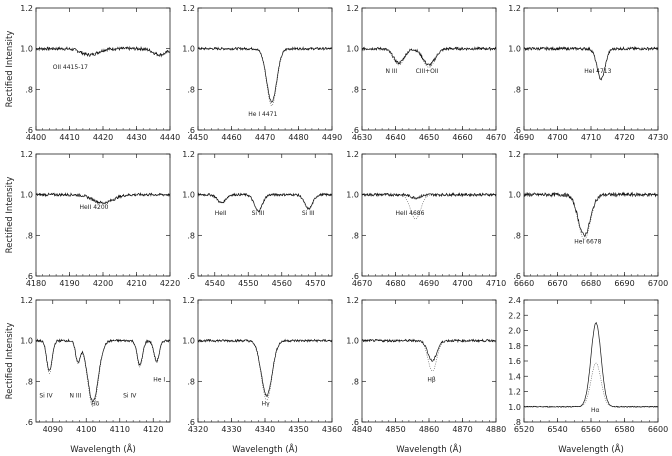 This screenshot has width=672, height=456. Describe the element at coordinates (431, 379) in the screenshot. I see `line-label: Hβ` at that location.